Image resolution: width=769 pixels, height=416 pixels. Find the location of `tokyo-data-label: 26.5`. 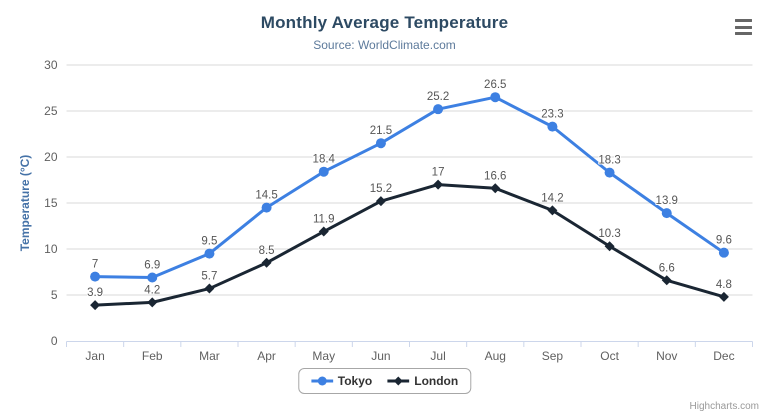

tokyo-data-label: 26.5 is located at coordinates (495, 85).